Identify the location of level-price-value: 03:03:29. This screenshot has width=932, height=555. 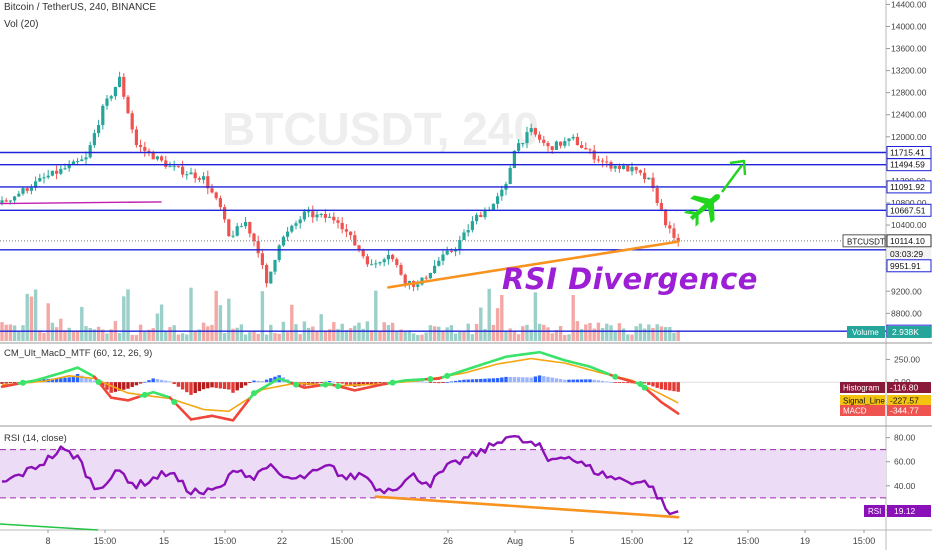
(906, 254).